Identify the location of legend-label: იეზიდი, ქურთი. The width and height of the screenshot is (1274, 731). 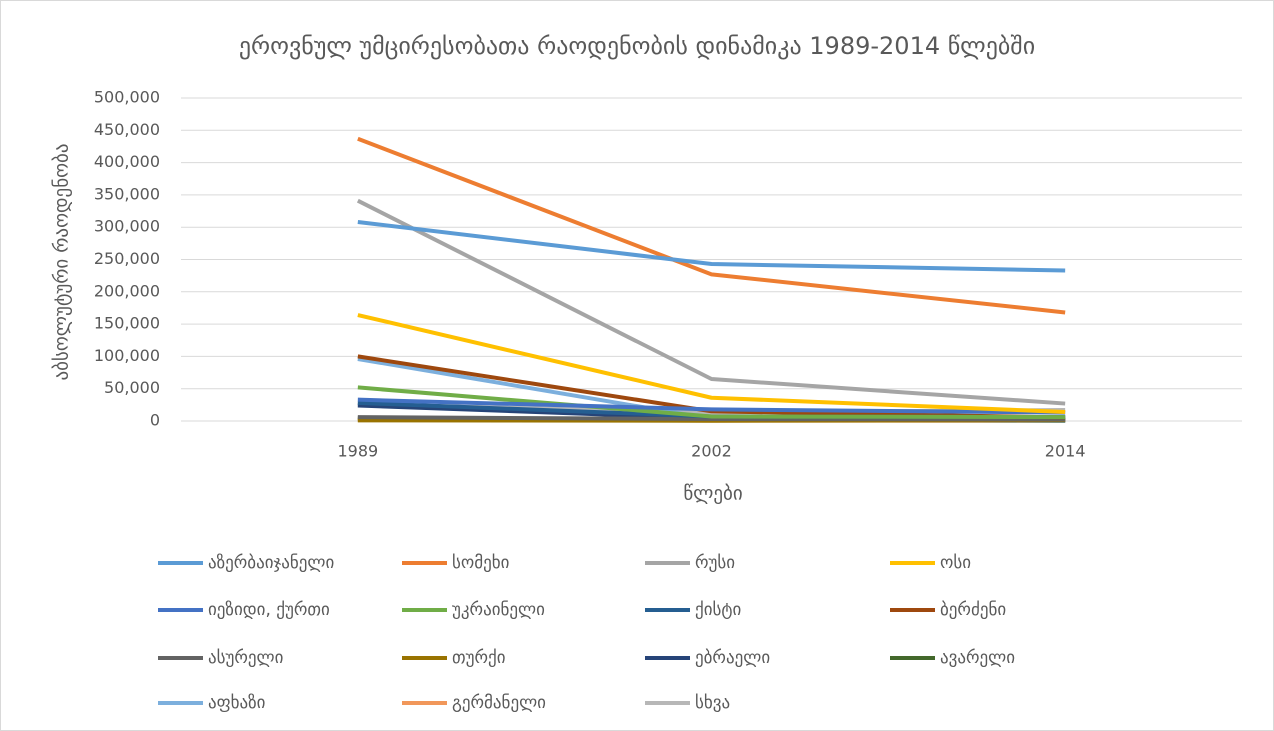
(269, 610).